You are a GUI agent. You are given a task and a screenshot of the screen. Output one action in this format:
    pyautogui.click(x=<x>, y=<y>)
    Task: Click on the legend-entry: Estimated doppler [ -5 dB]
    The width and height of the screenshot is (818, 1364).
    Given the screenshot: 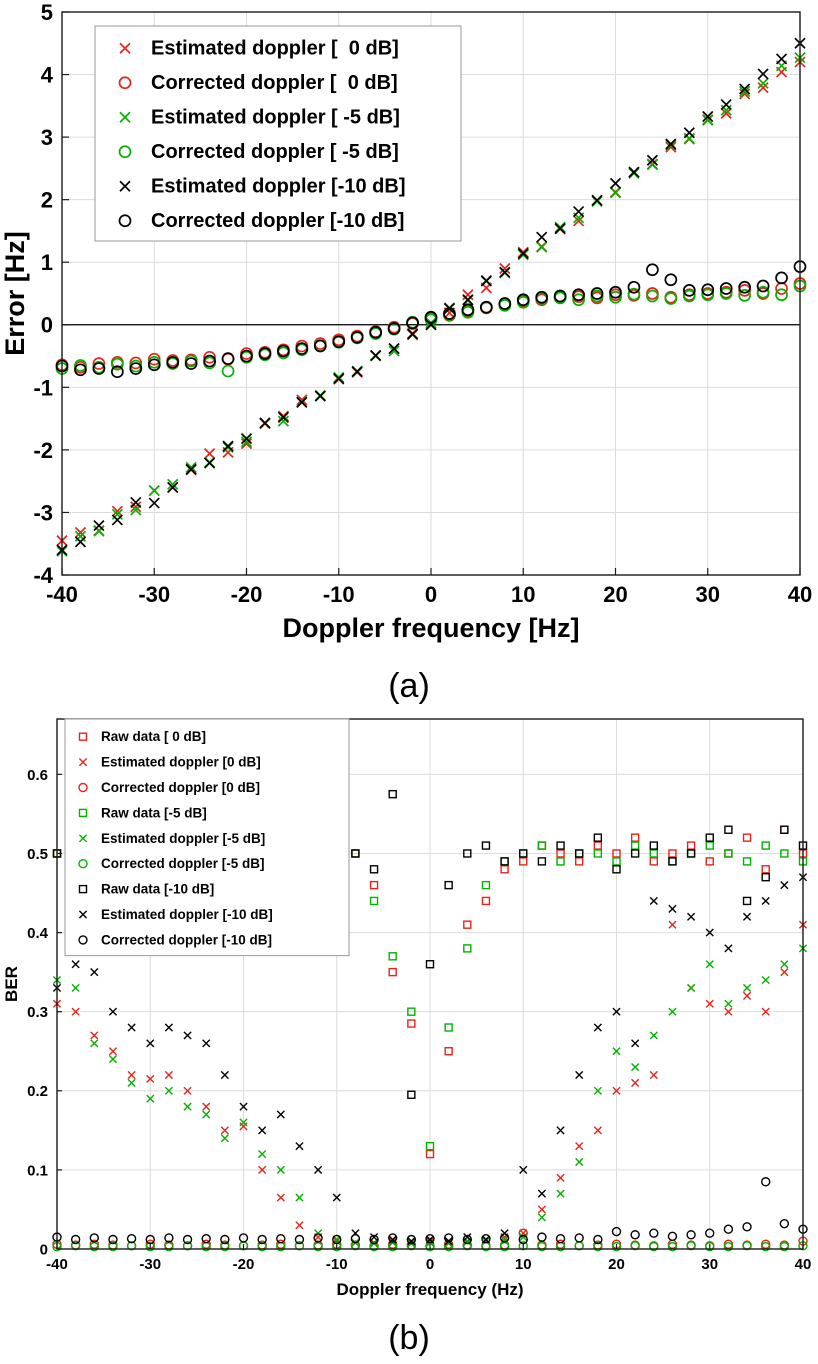 What is the action you would take?
    pyautogui.click(x=259, y=117)
    